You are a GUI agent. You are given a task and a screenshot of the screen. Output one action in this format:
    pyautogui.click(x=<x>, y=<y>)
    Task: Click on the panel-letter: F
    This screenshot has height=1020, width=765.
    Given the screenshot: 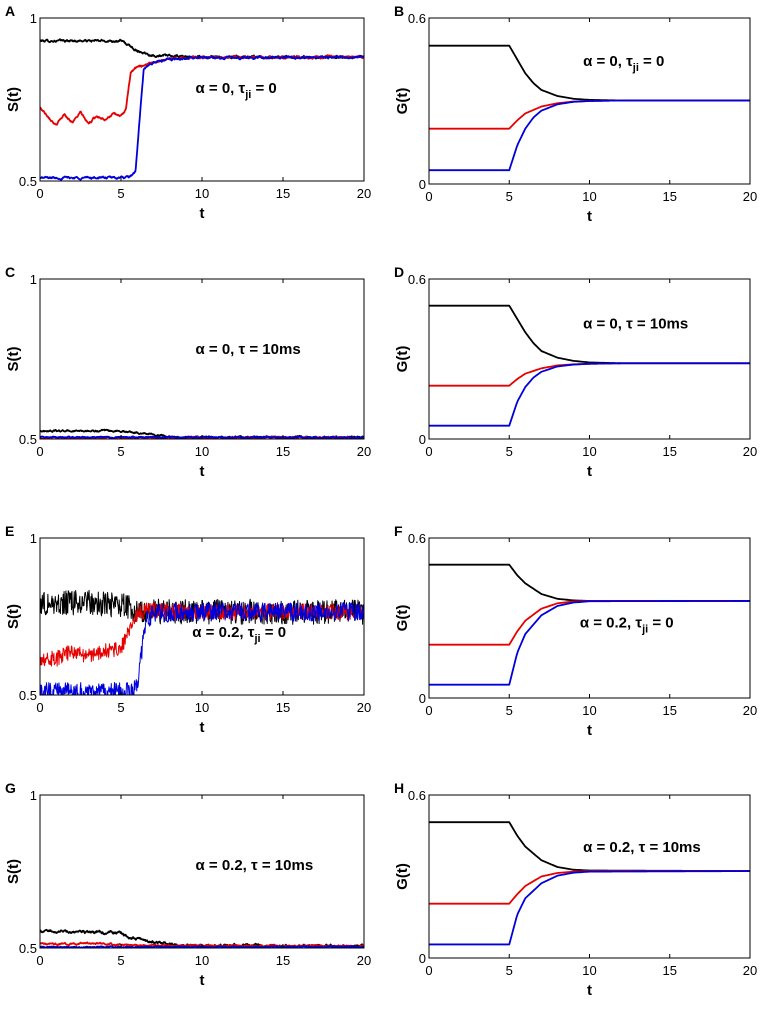 What is the action you would take?
    pyautogui.click(x=398, y=531)
    